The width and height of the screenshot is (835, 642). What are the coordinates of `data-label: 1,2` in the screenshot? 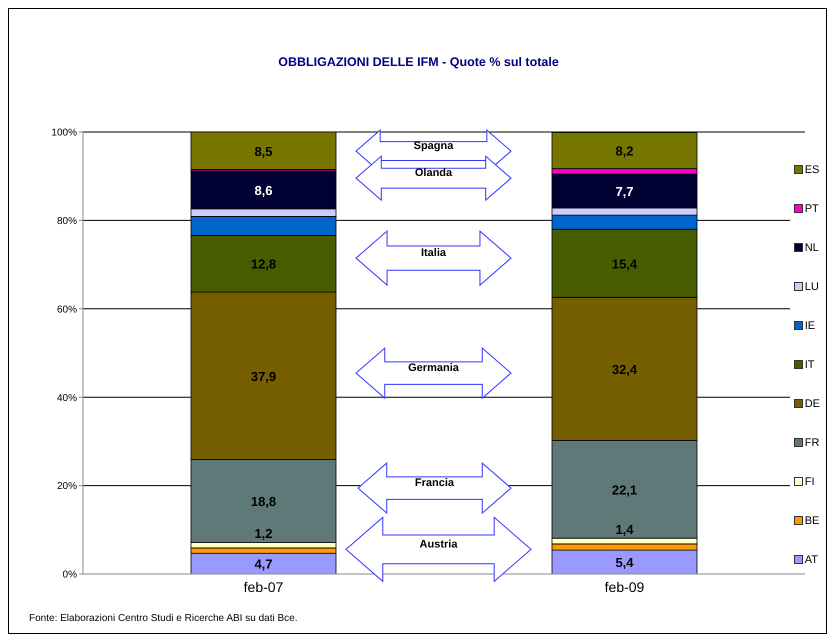 It's located at (263, 533).